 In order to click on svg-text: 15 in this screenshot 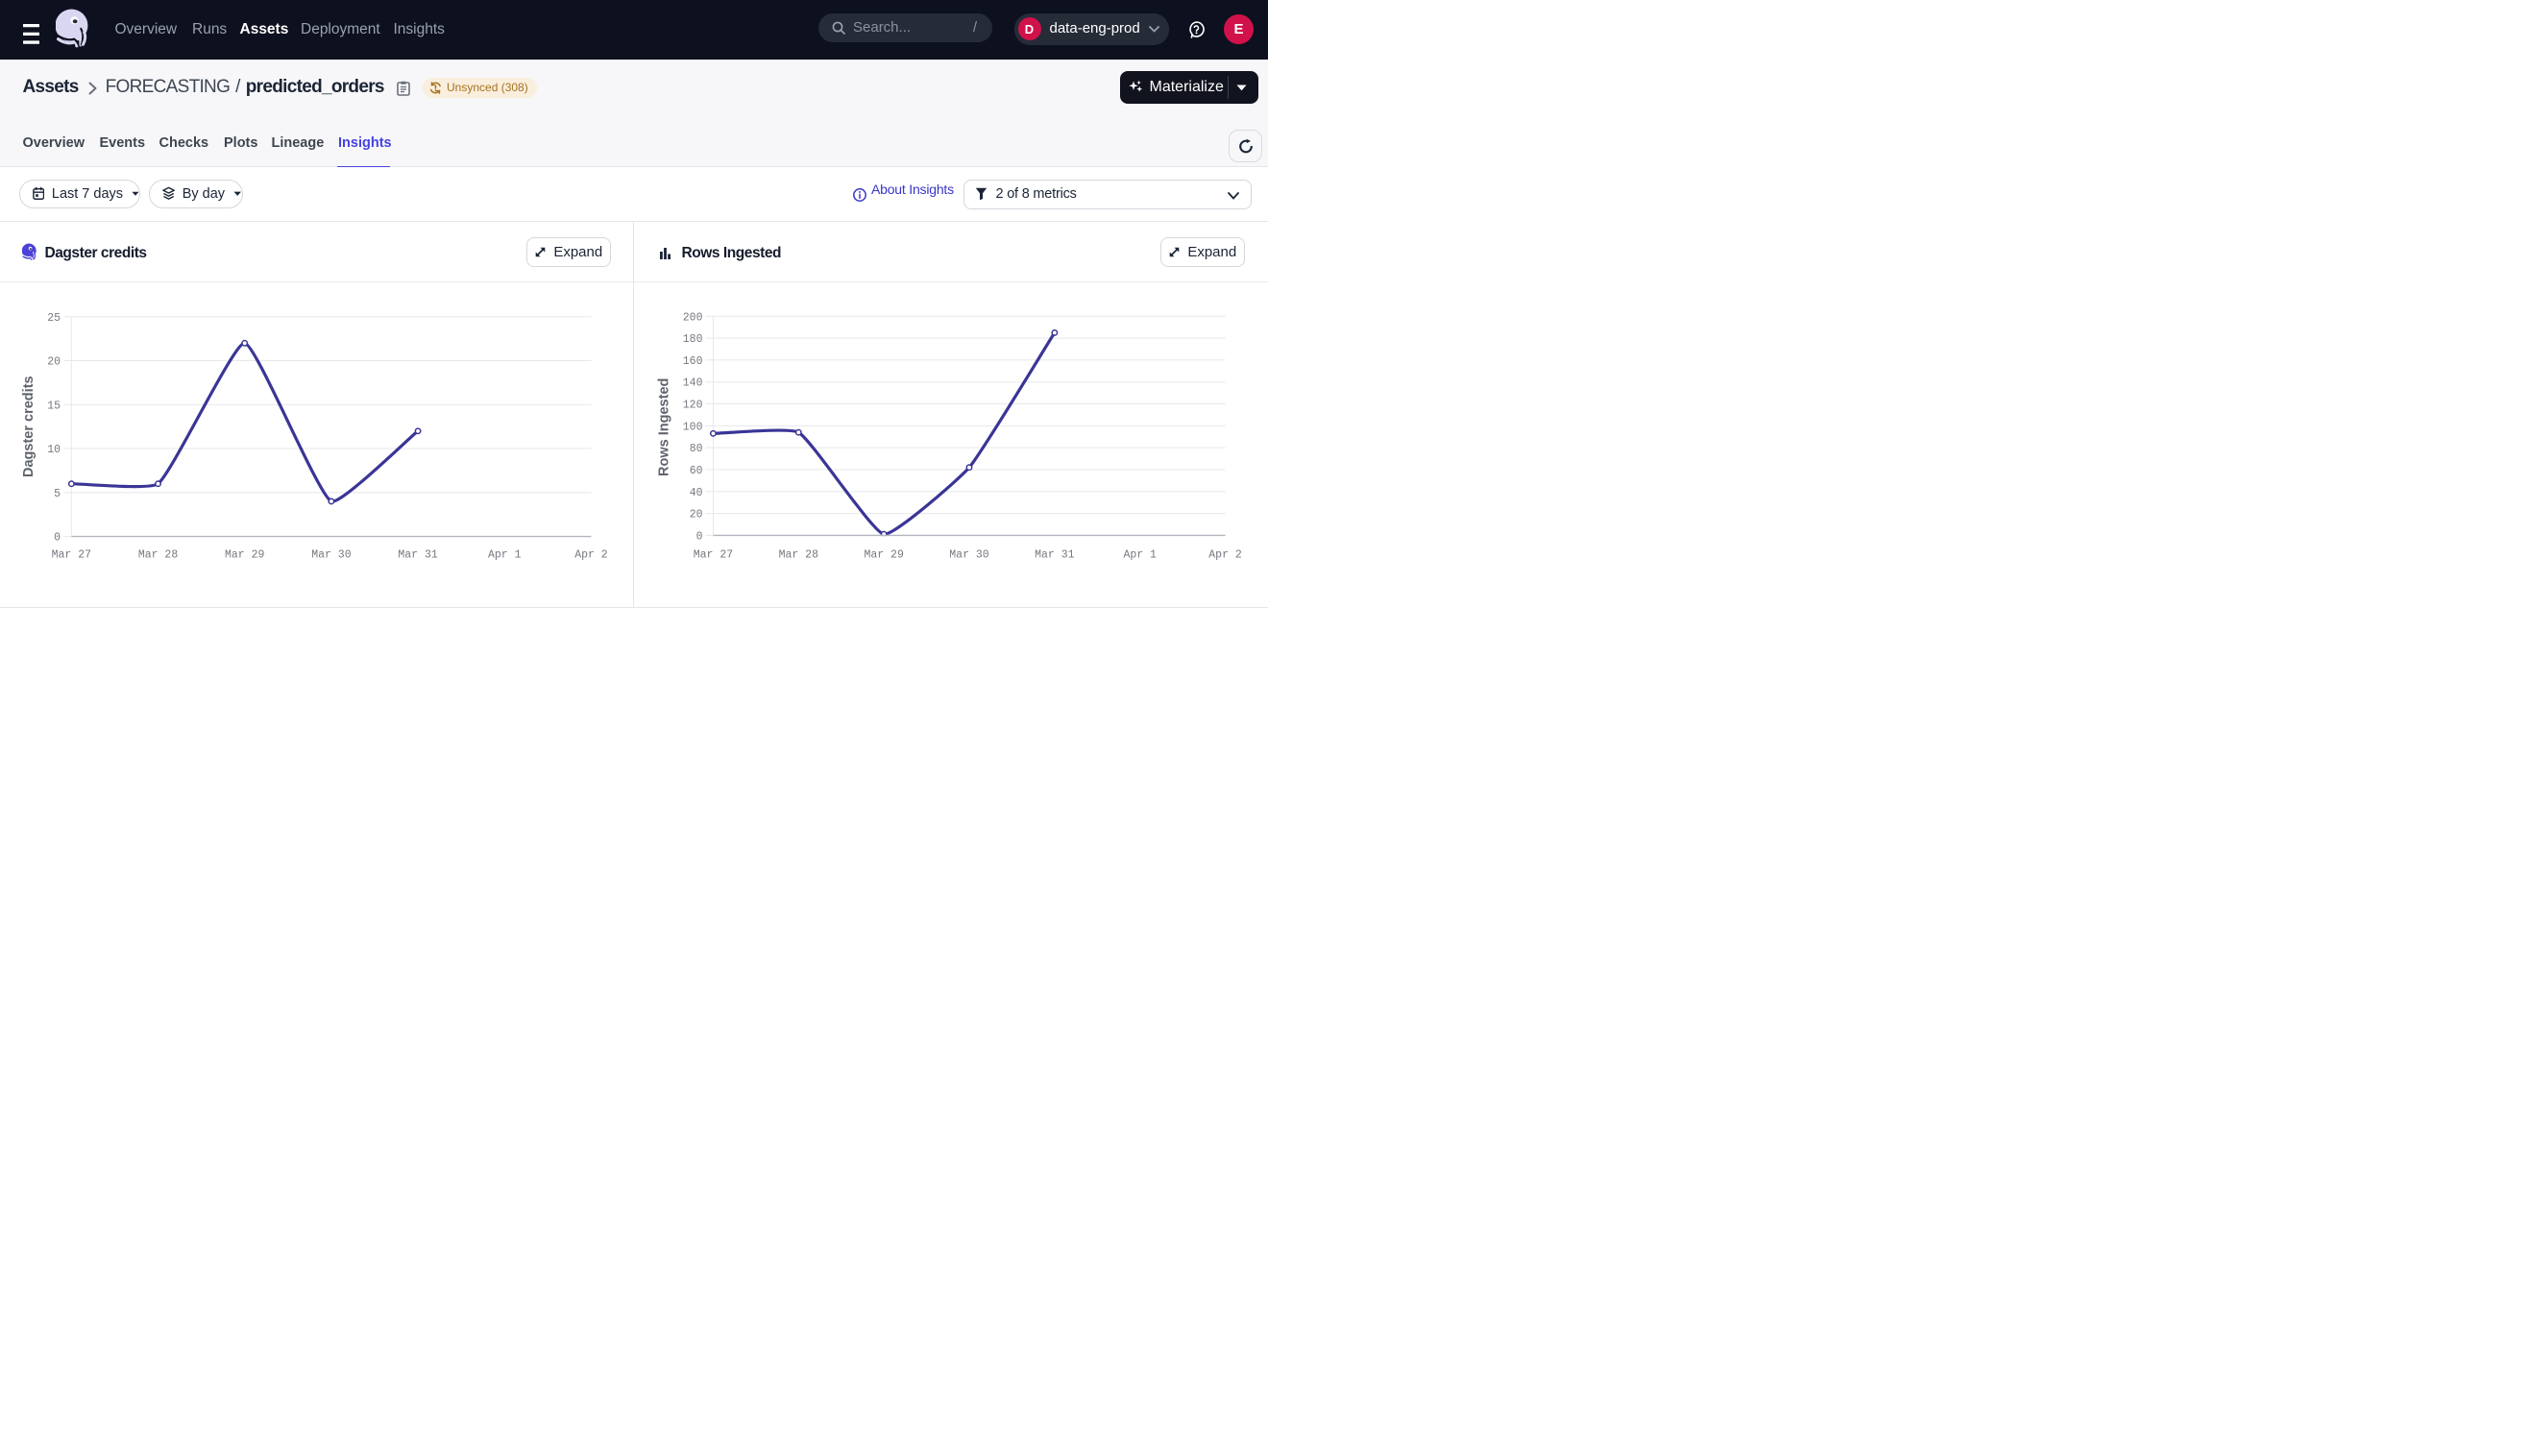, I will do `click(54, 406)`.